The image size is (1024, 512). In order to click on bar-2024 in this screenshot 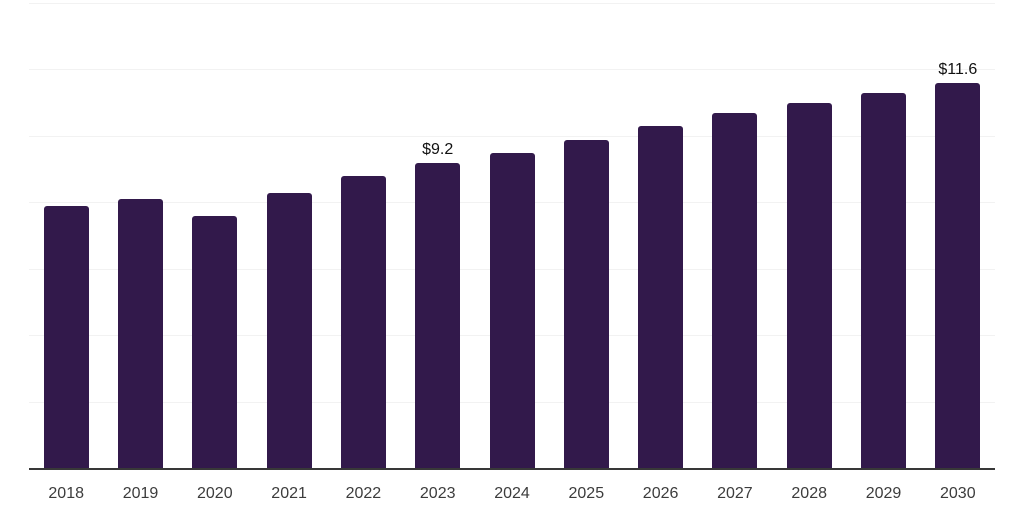, I will do `click(512, 310)`.